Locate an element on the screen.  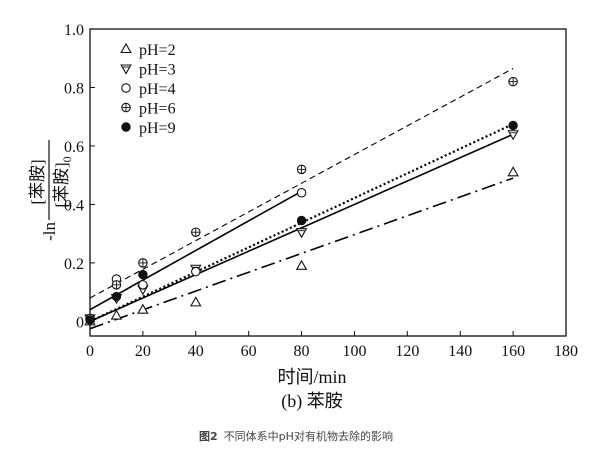
legend-label: pH=9 is located at coordinates (157, 128).